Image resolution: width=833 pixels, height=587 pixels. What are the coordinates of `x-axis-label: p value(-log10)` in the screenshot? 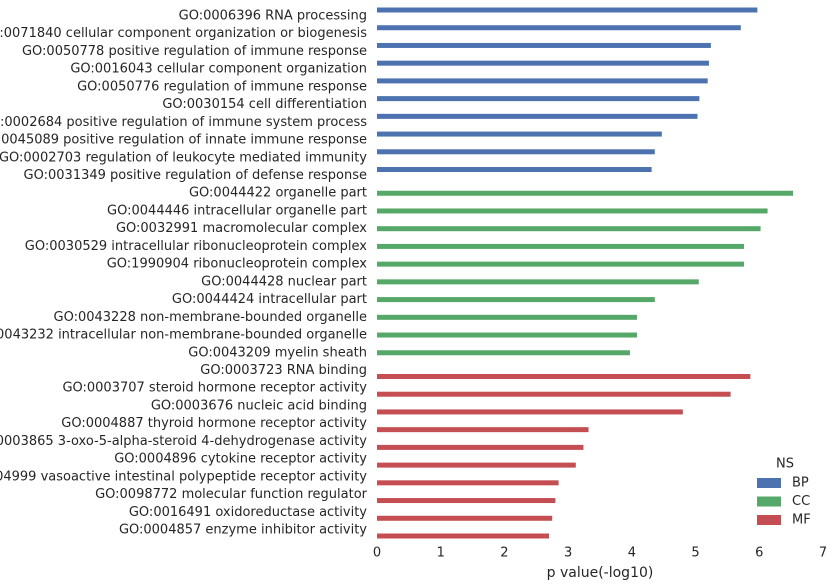 It's located at (600, 573).